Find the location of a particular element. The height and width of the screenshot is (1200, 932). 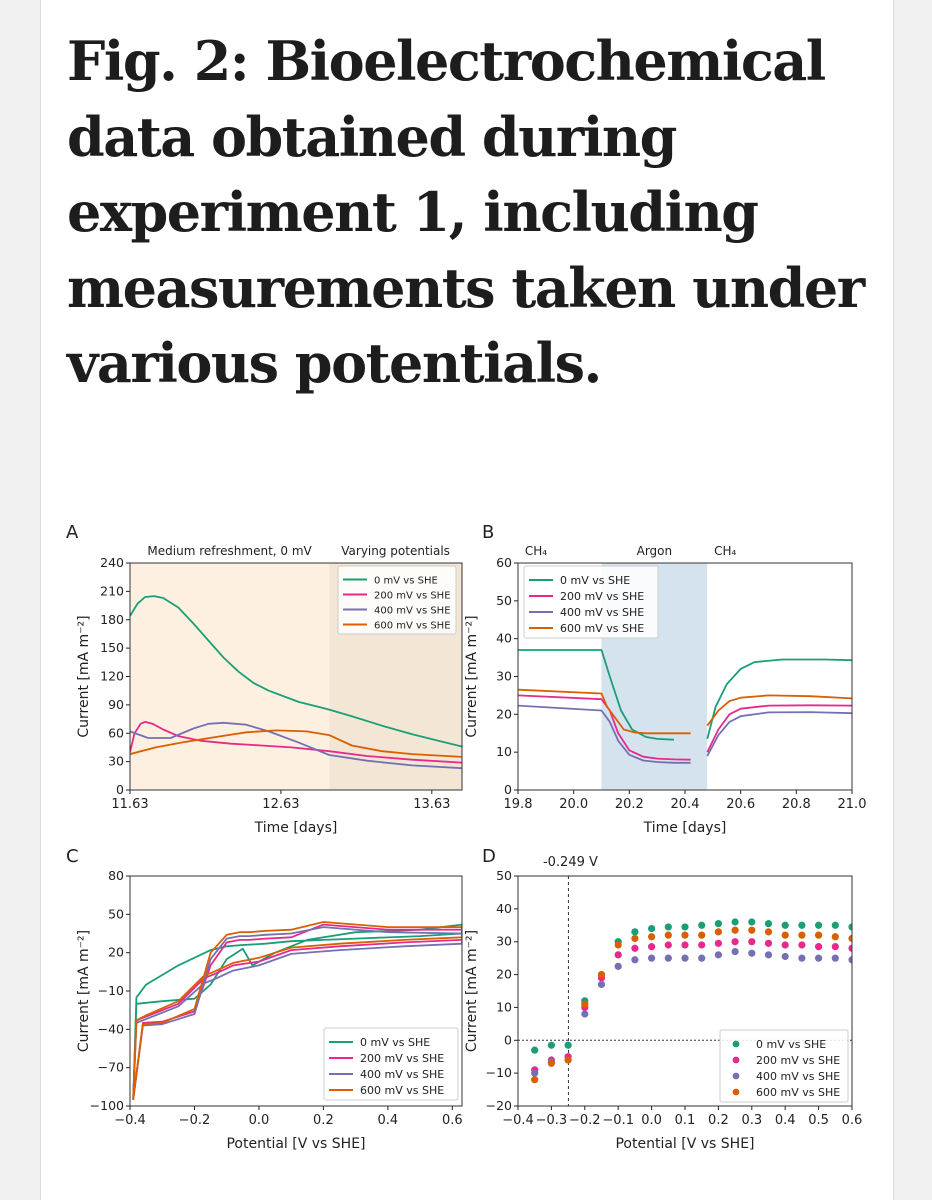

panel-c-ylabel: Current [mA m⁻²] is located at coordinates (84, 991).